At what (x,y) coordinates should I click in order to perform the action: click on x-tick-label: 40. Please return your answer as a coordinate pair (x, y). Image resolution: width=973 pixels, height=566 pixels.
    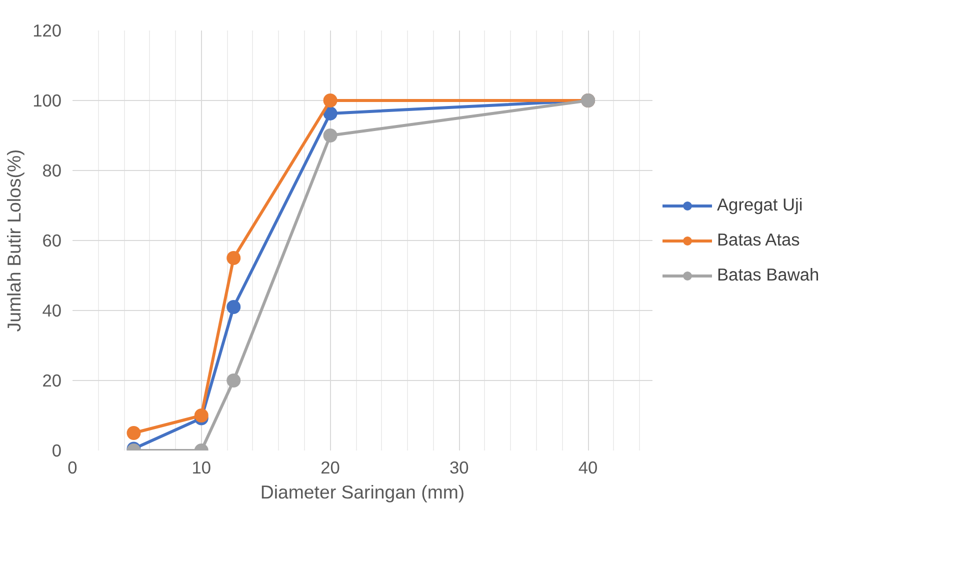
    Looking at the image, I should click on (588, 468).